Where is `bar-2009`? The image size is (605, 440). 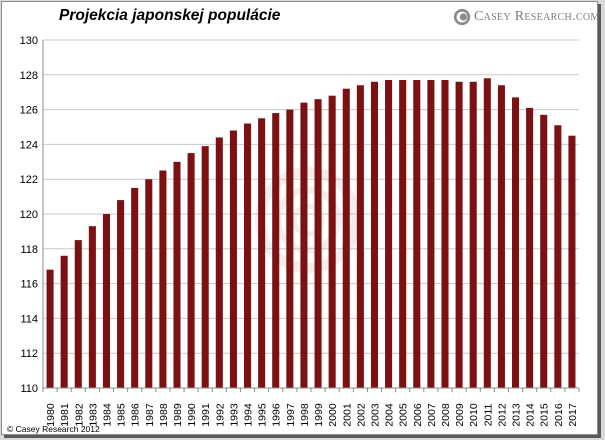
bar-2009 is located at coordinates (459, 234).